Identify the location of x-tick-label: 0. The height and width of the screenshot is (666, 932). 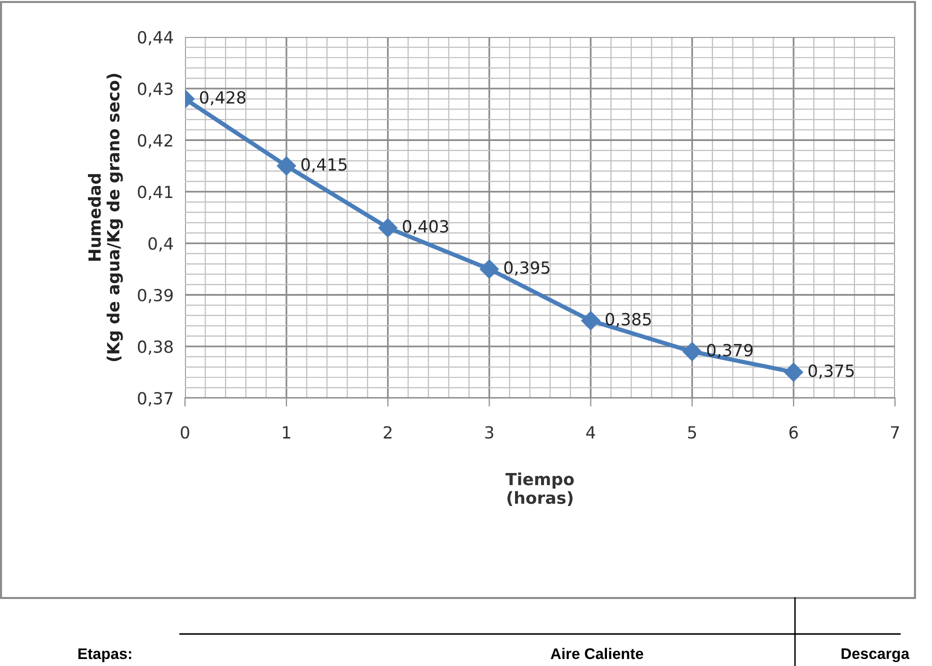
(185, 432).